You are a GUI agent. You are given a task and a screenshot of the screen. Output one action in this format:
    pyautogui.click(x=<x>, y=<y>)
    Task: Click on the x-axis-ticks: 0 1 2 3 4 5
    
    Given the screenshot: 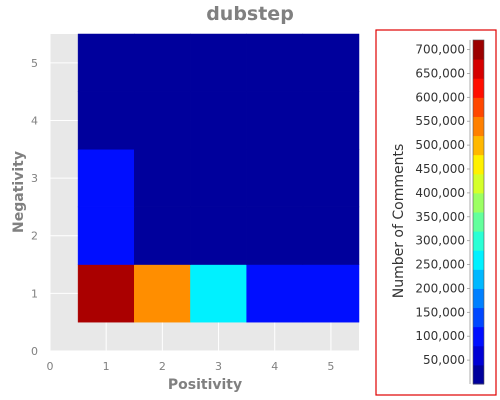 What is the action you would take?
    pyautogui.click(x=191, y=366)
    